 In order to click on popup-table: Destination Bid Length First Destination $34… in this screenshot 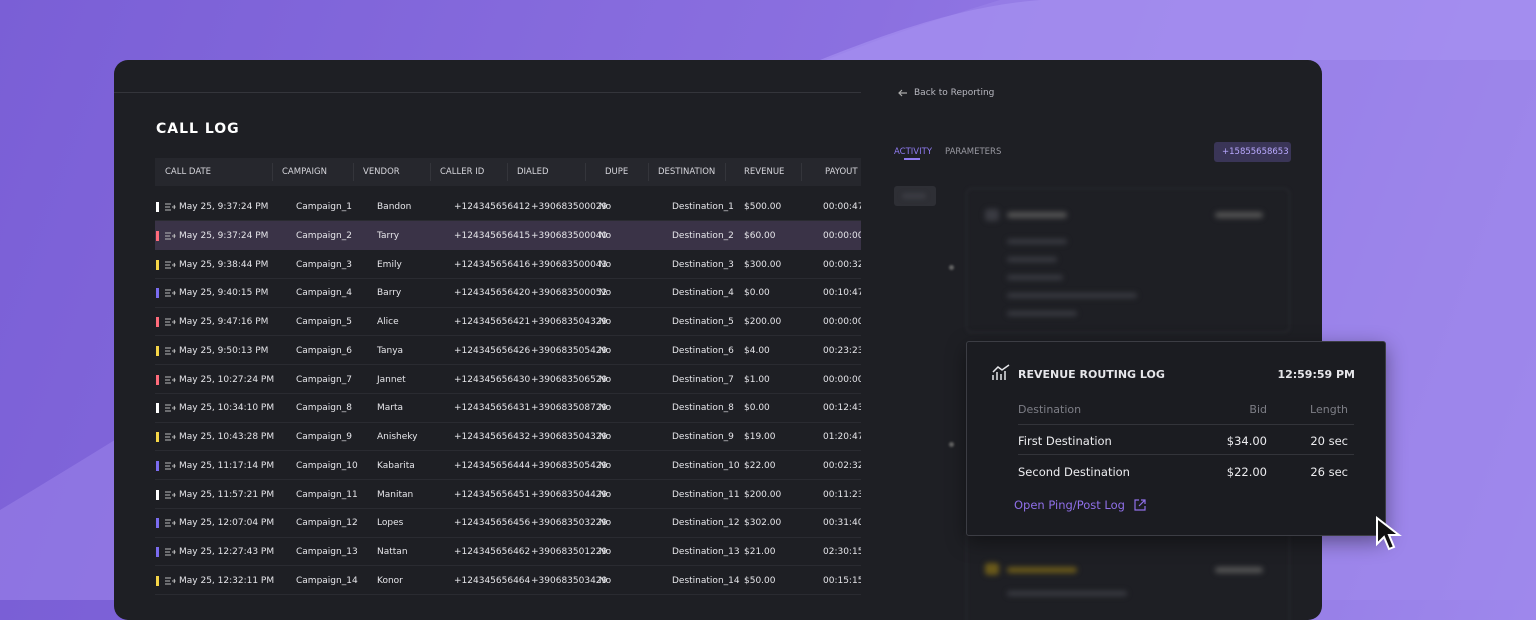, I will do `click(1186, 448)`.